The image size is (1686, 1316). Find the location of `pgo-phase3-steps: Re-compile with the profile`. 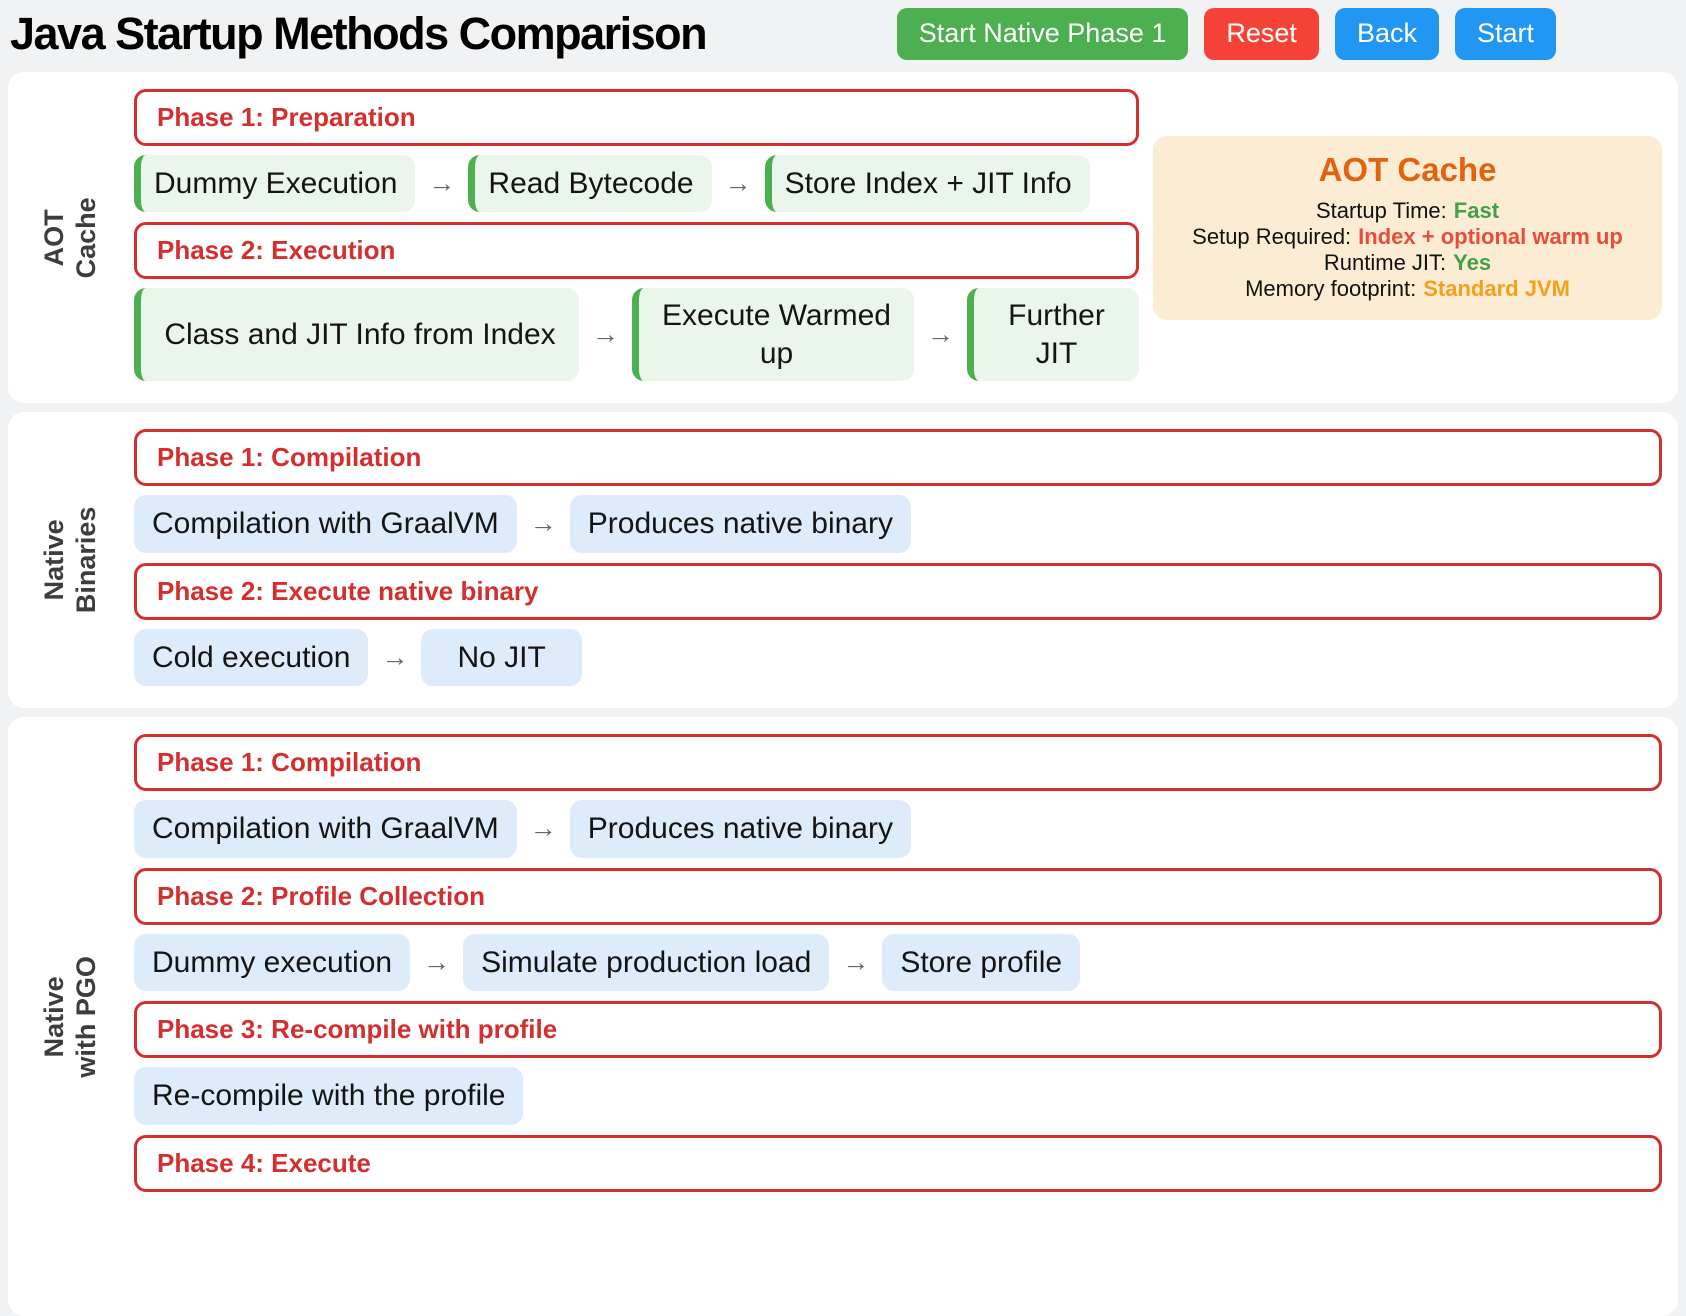

pgo-phase3-steps: Re-compile with the profile is located at coordinates (898, 1096).